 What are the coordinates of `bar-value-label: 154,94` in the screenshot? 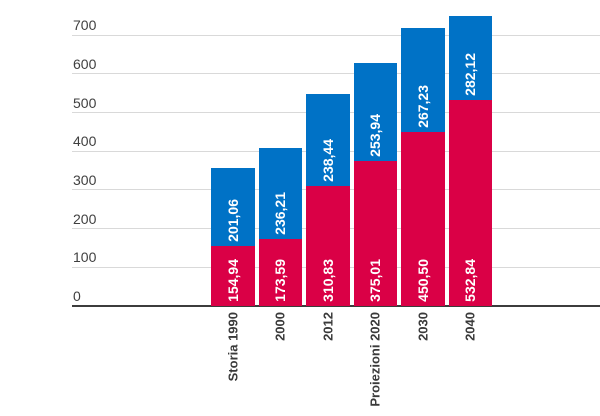 It's located at (232, 280).